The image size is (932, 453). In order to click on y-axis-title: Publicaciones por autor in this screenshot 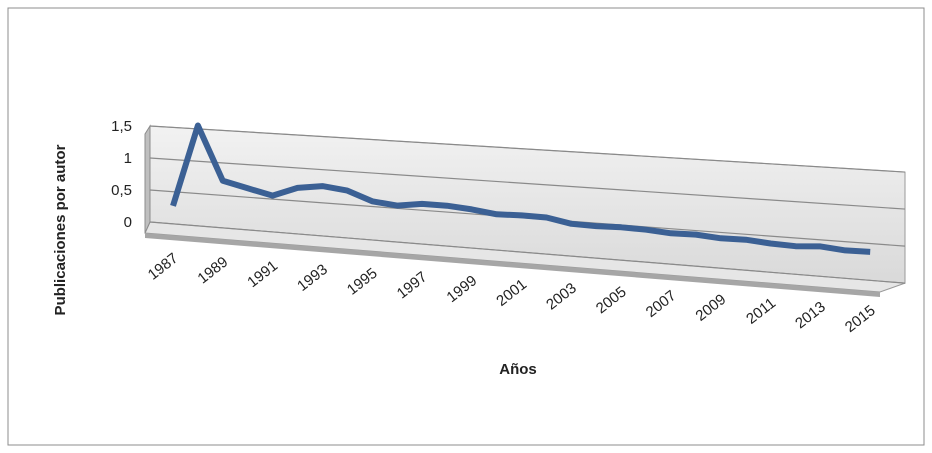, I will do `click(60, 229)`.